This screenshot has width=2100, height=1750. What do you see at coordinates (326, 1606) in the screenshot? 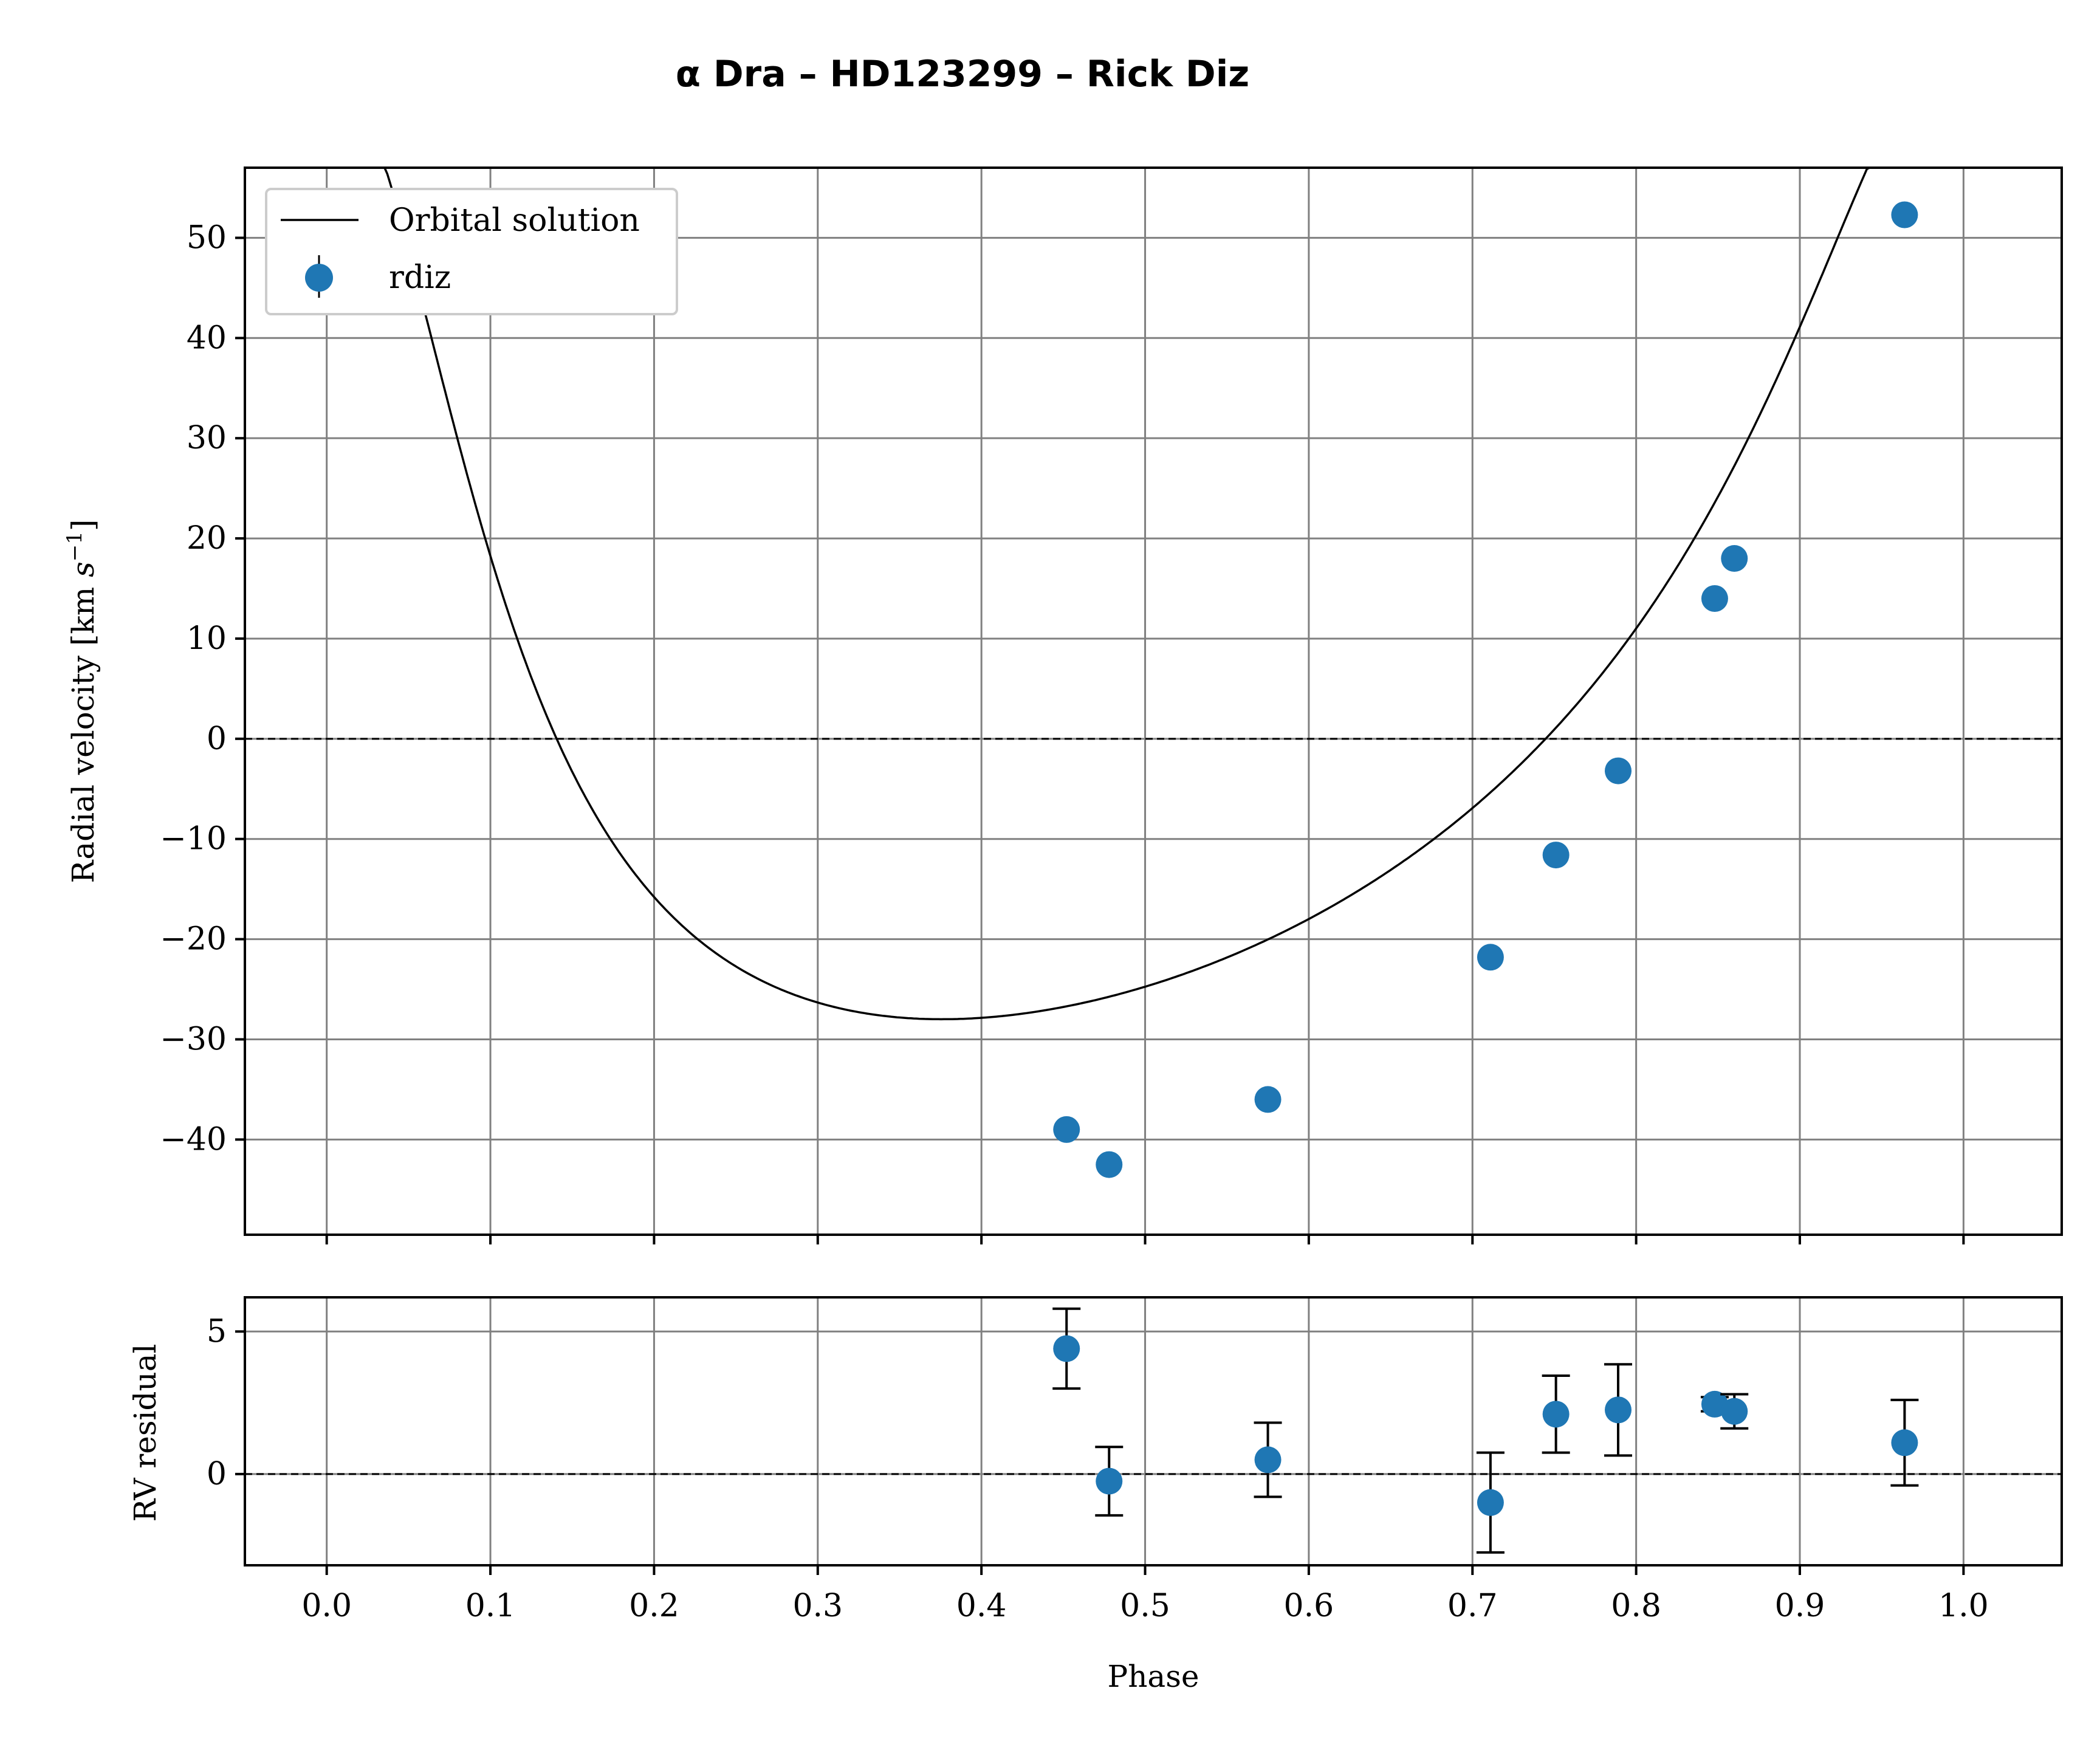
I see `x-tick-label: 0.0` at bounding box center [326, 1606].